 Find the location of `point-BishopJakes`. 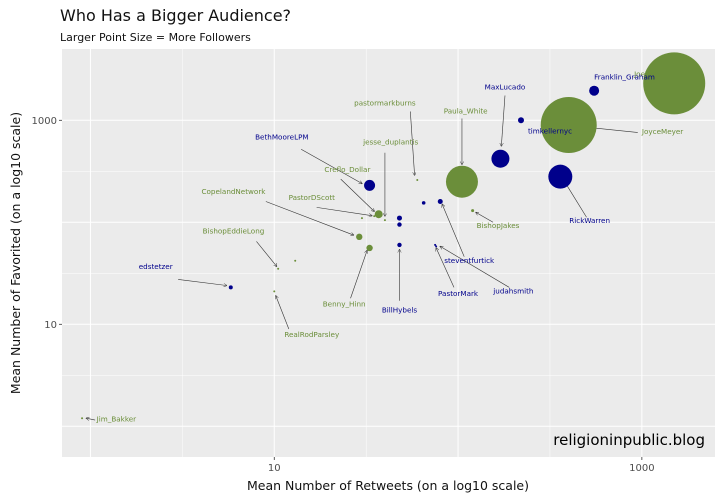

point-BishopJakes is located at coordinates (473, 211).